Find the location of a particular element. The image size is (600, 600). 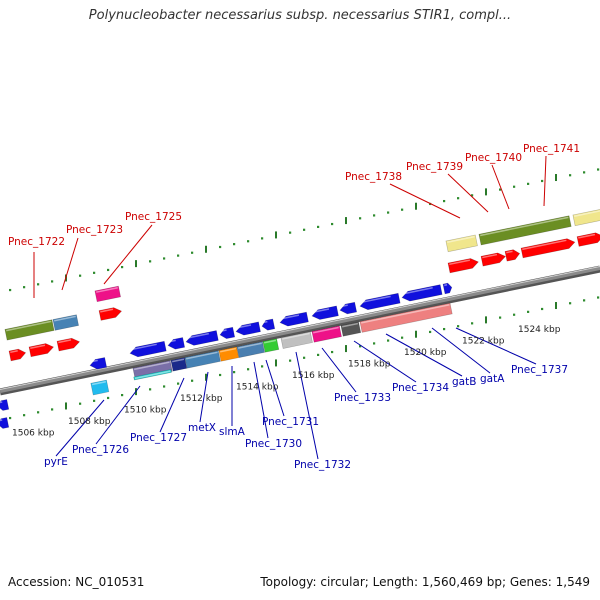

gene-lower-5-gloss is located at coordinates (270, 341).